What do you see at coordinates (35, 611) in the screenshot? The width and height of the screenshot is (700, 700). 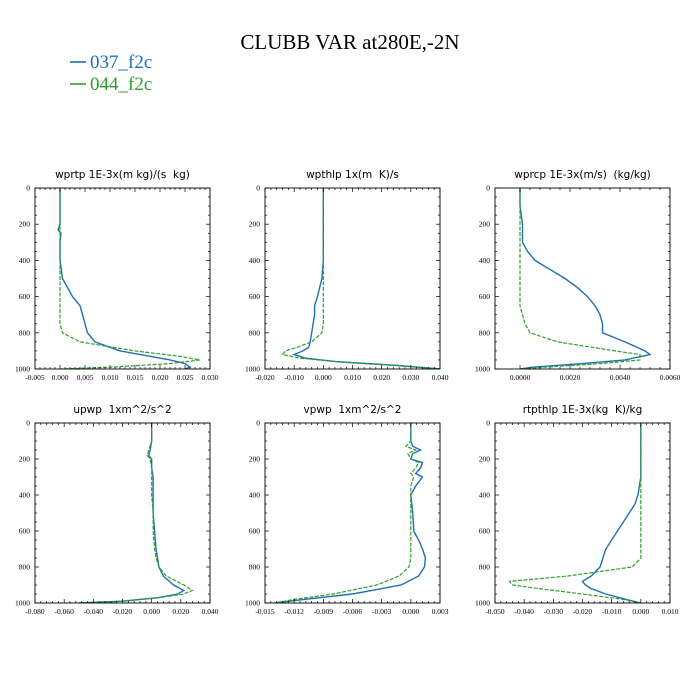 I see `x-tick-label: -0.080` at bounding box center [35, 611].